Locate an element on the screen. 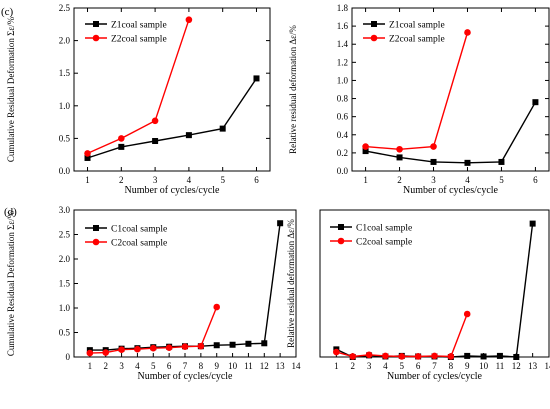  legend-label: Z2coal sample is located at coordinates (139, 40).